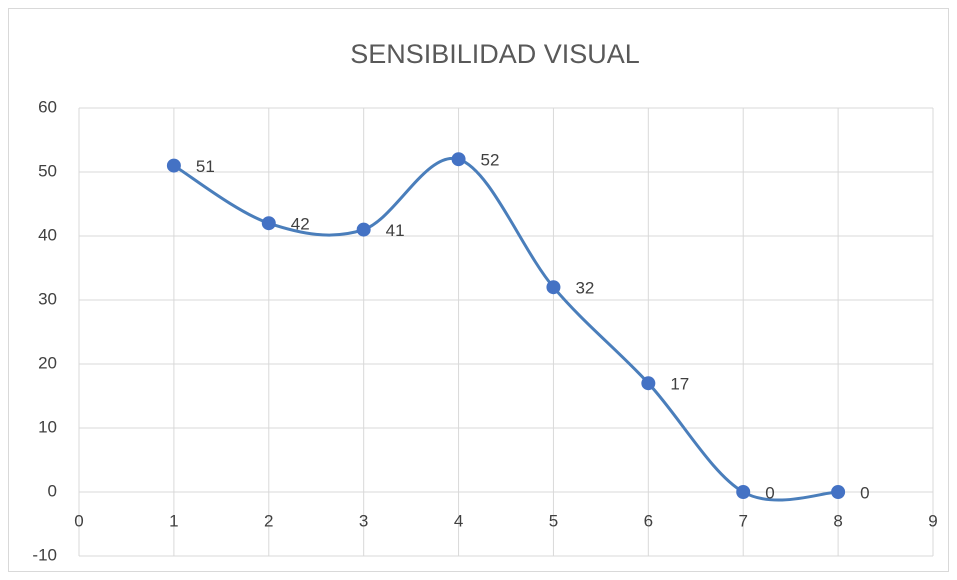 This screenshot has height=580, width=957. I want to click on x-tick-label: 1, so click(173, 520).